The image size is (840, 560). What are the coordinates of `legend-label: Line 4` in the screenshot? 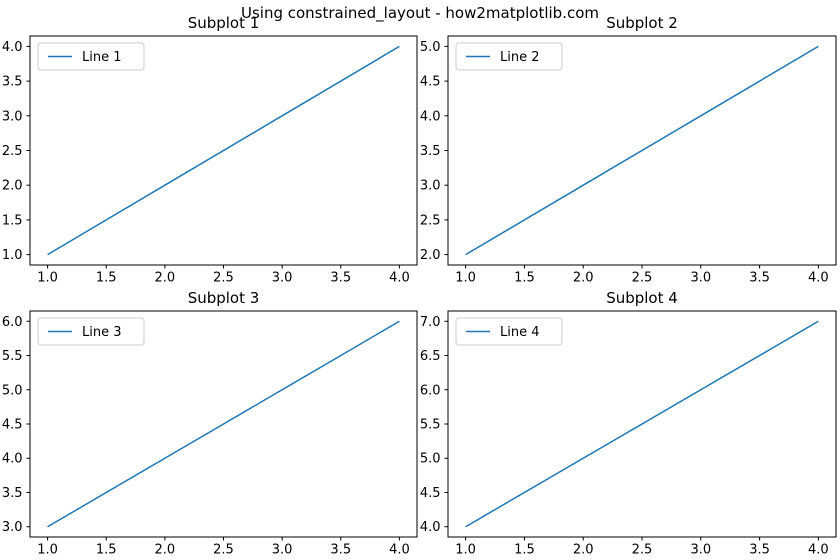 It's located at (520, 332).